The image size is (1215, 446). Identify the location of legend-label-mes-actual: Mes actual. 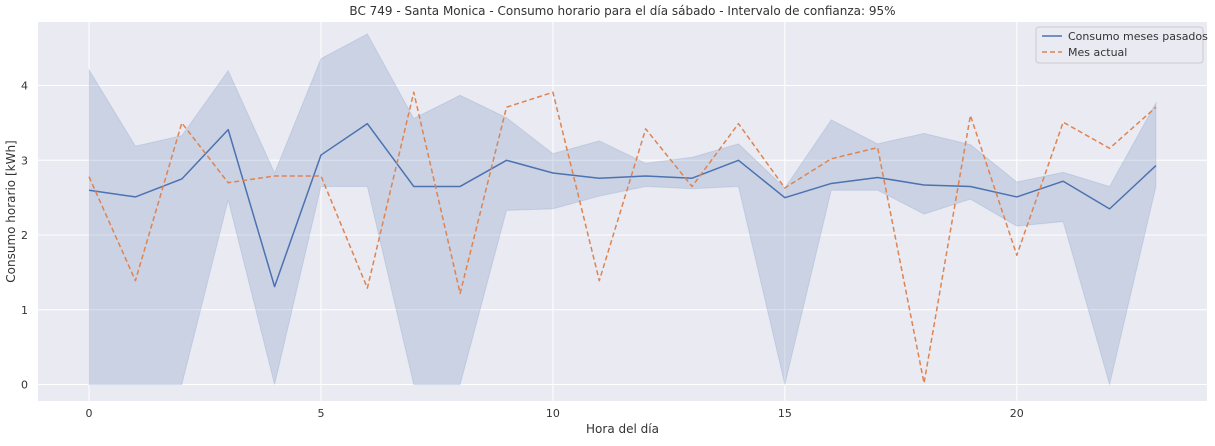
(1097, 52).